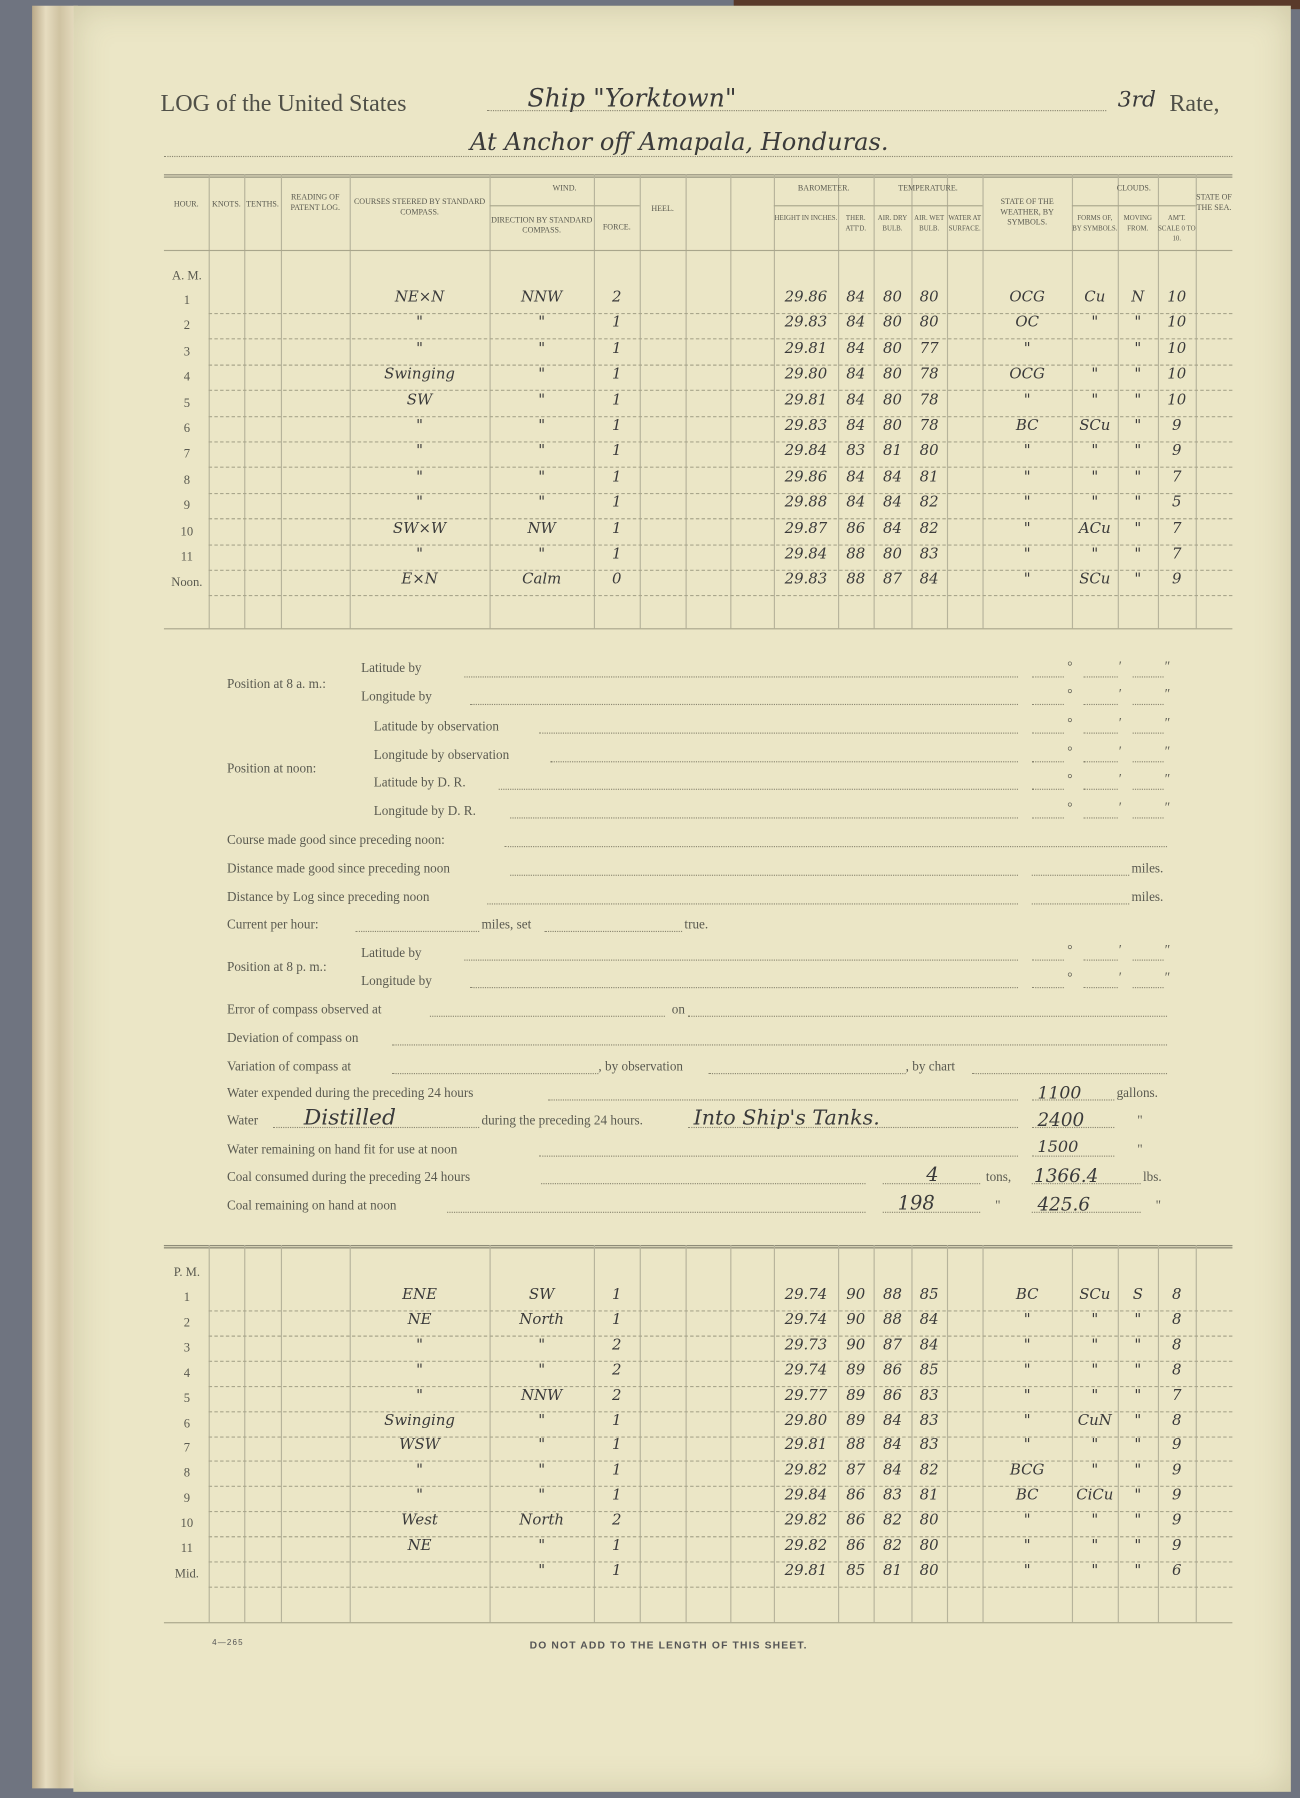 The image size is (1300, 1798). What do you see at coordinates (630, 561) in the screenshot?
I see `table-row: 11 " " 1 29.84 88 80 83 " " " 7` at bounding box center [630, 561].